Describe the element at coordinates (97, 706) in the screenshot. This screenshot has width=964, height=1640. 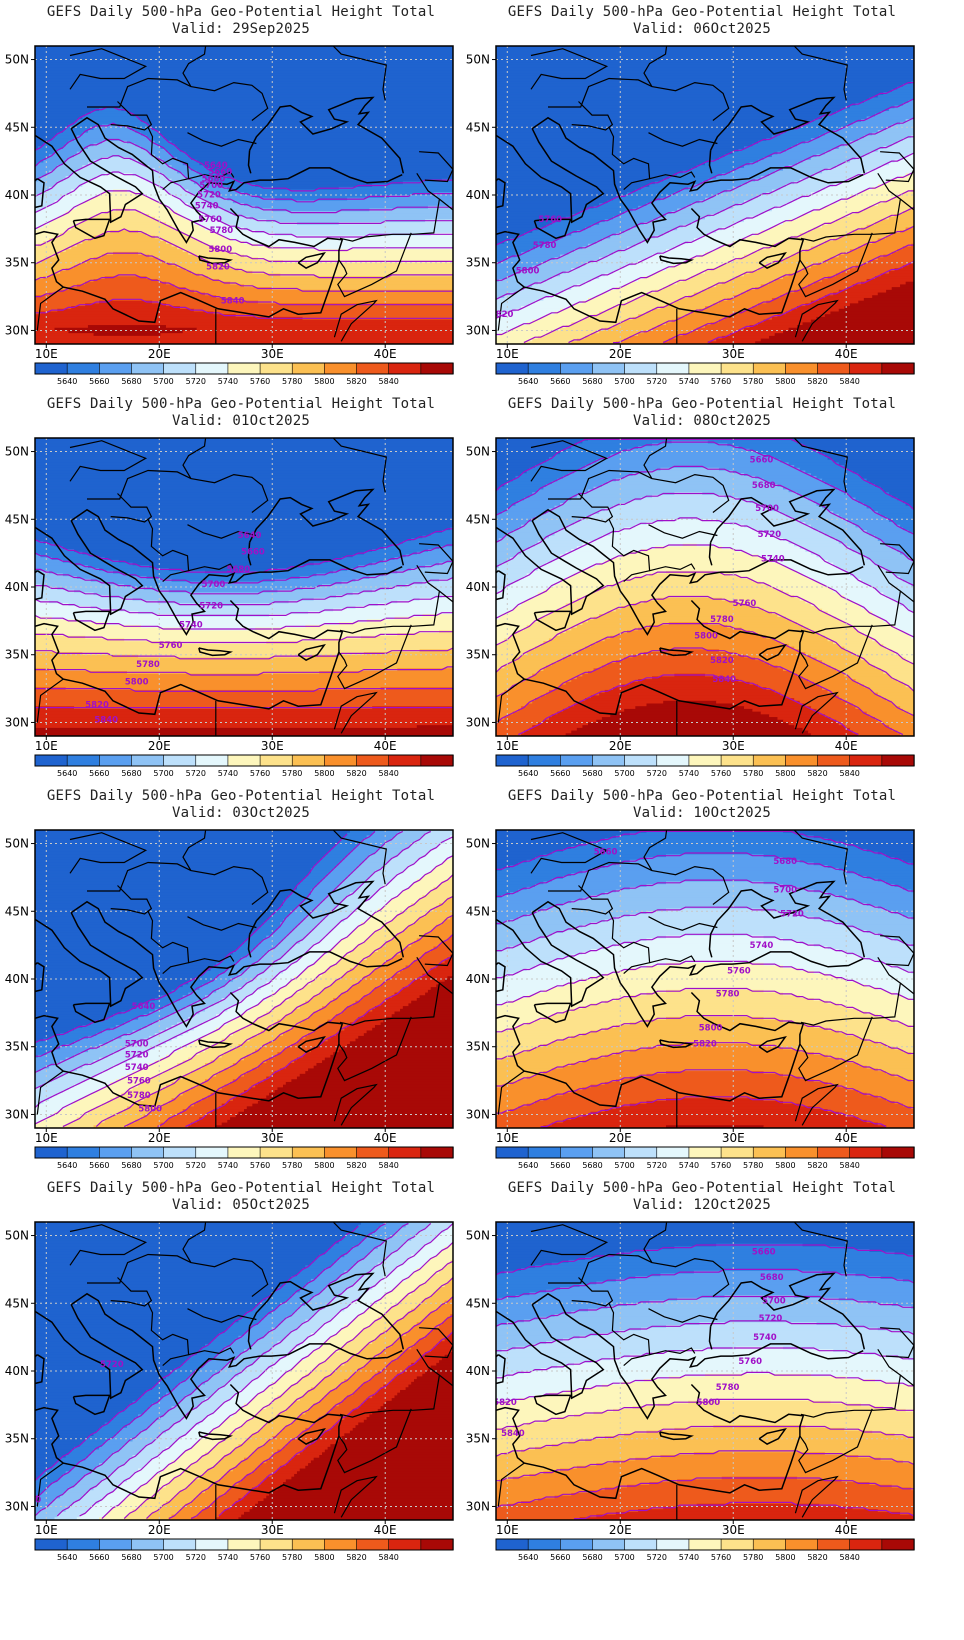
I see `contour-label: 5820` at that location.